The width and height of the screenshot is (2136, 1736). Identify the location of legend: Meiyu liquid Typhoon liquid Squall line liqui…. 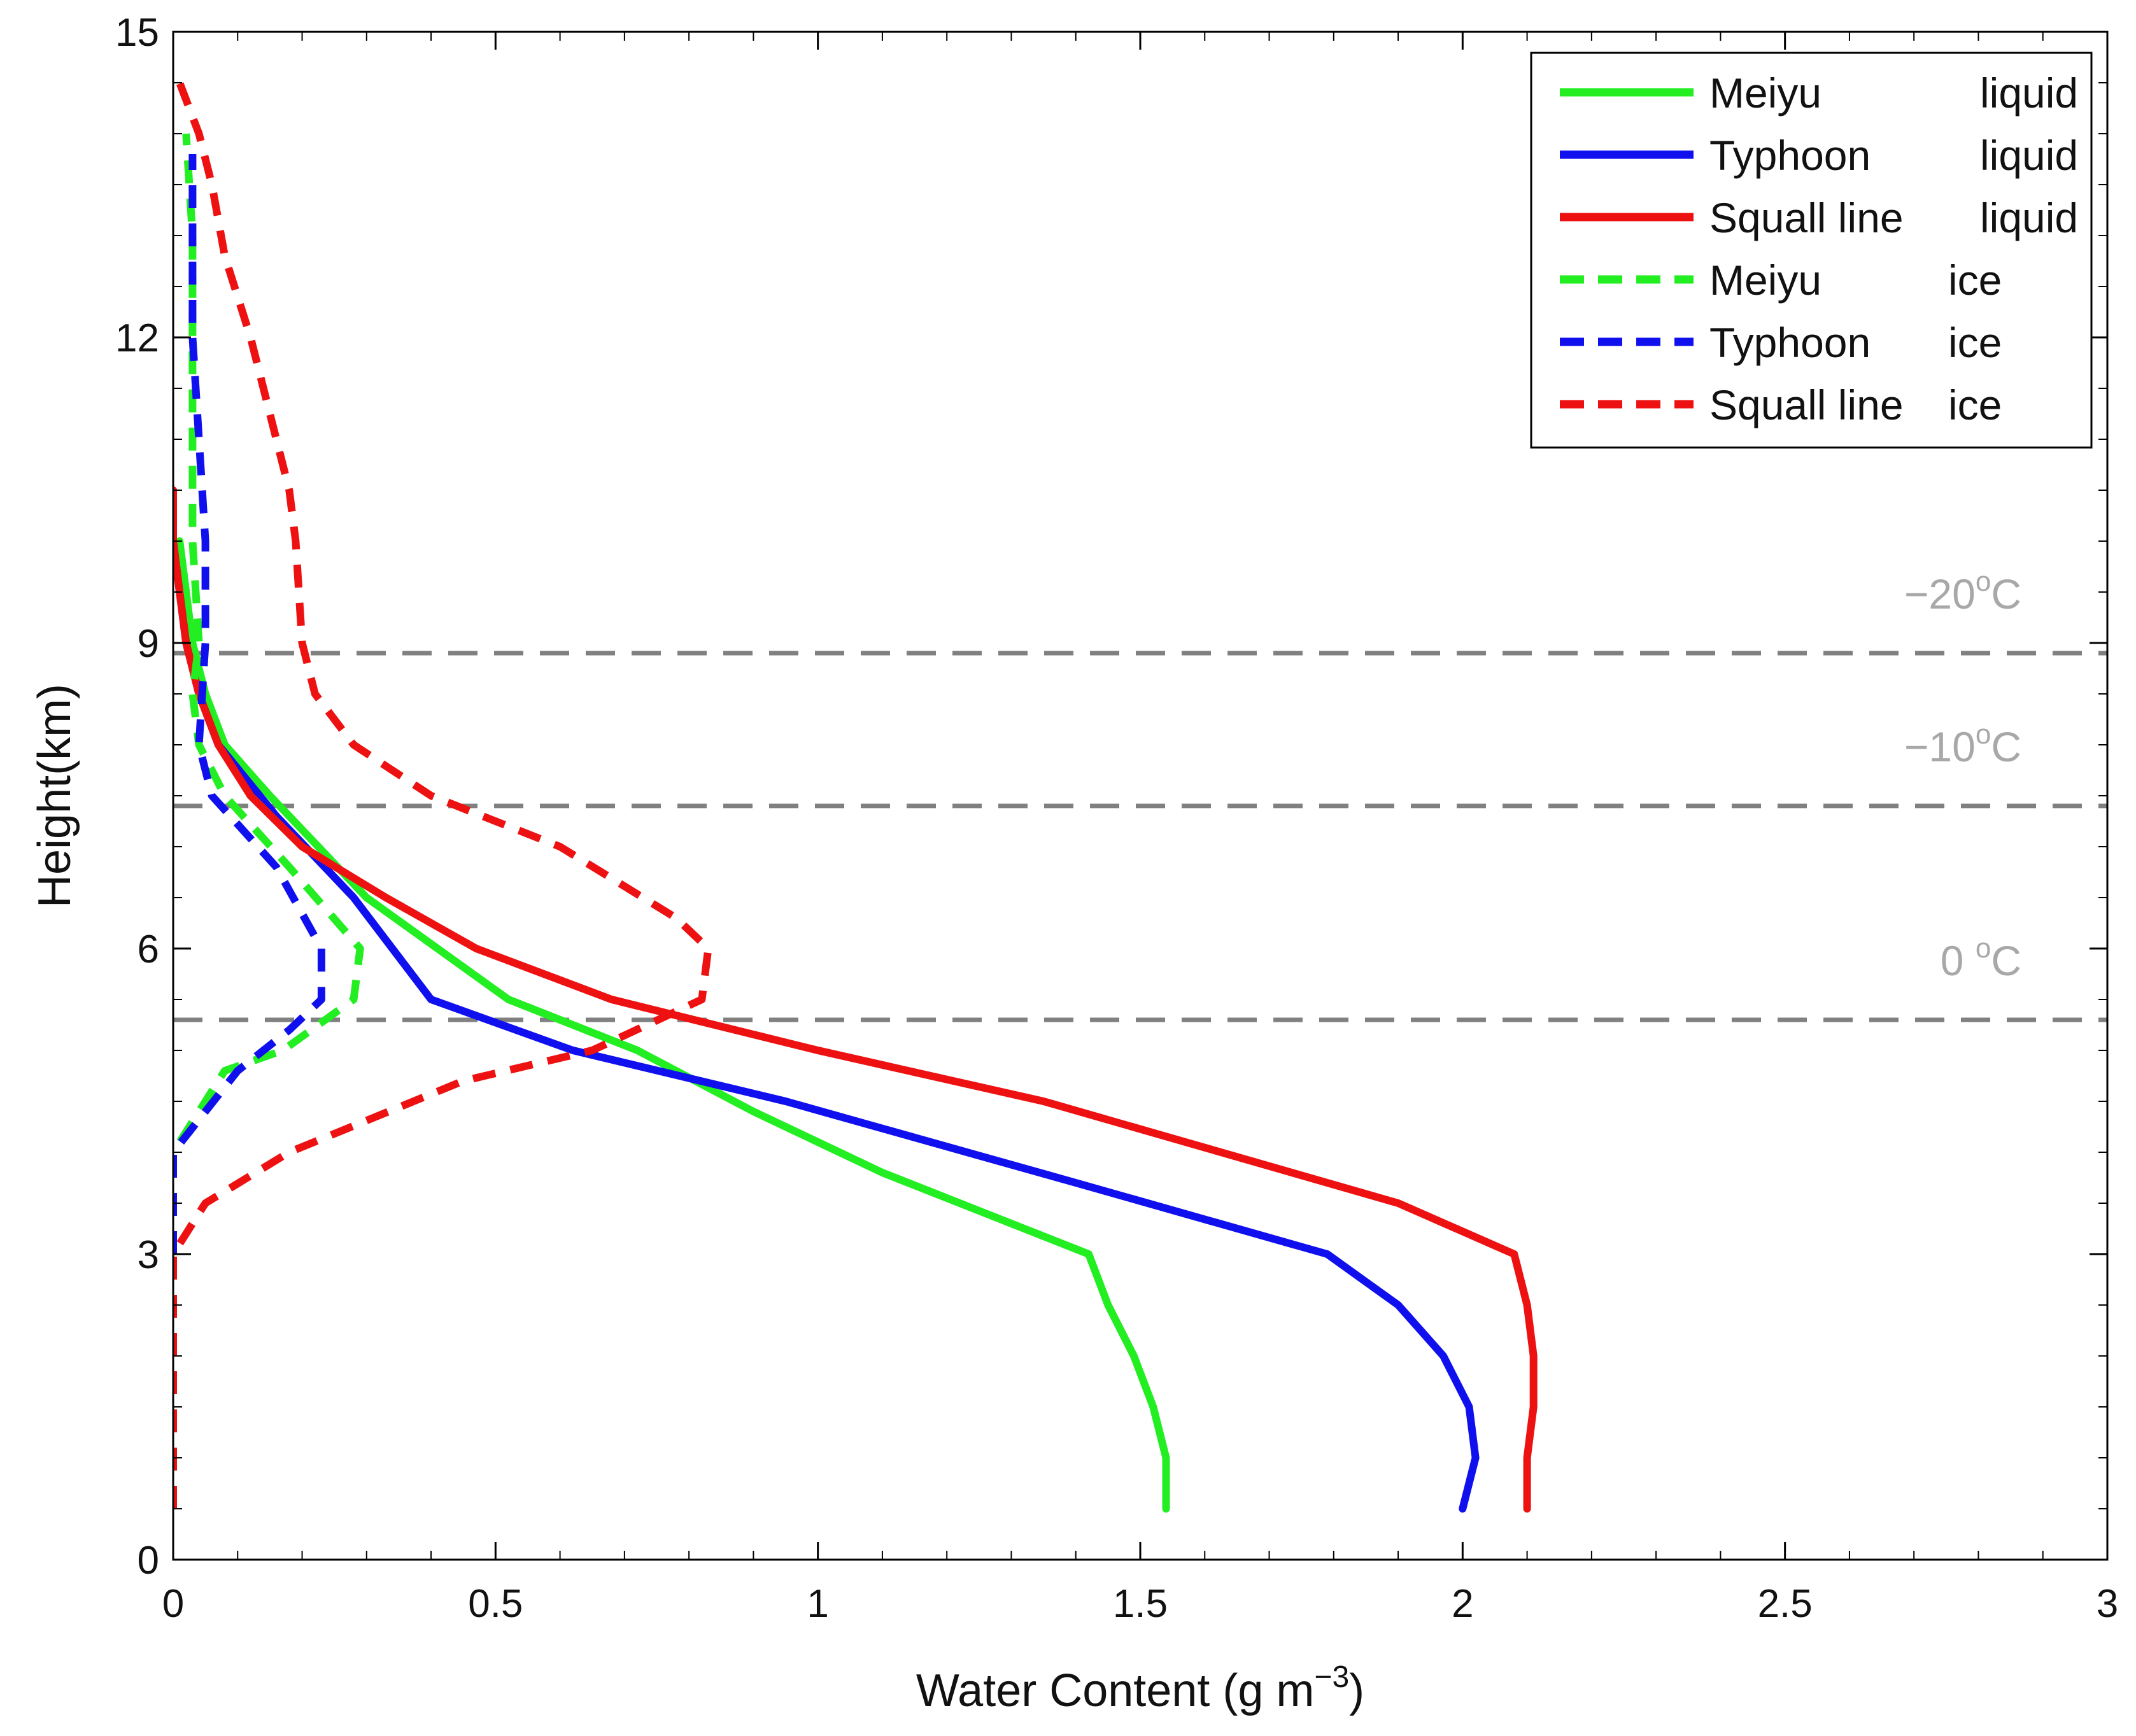
(1811, 250).